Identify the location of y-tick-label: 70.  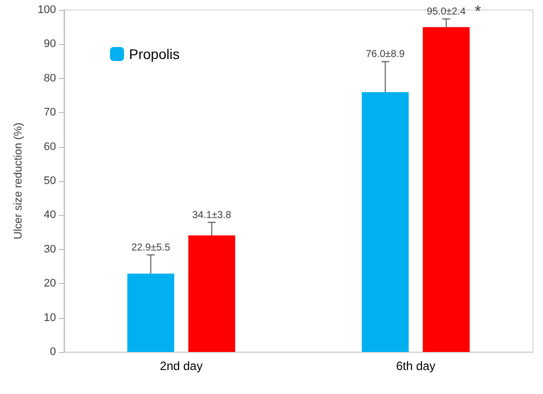
(50, 112).